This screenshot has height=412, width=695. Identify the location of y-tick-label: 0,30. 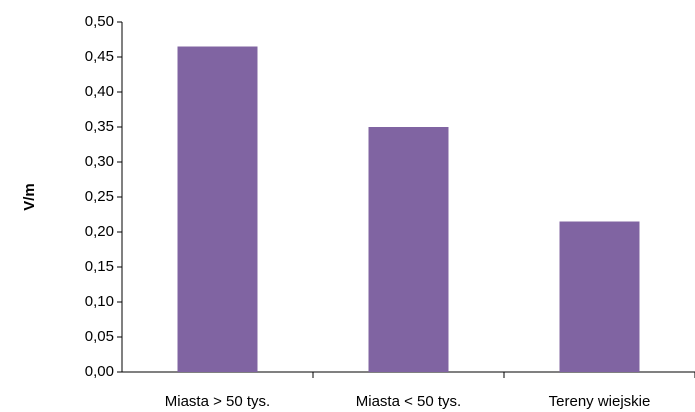
(99, 161).